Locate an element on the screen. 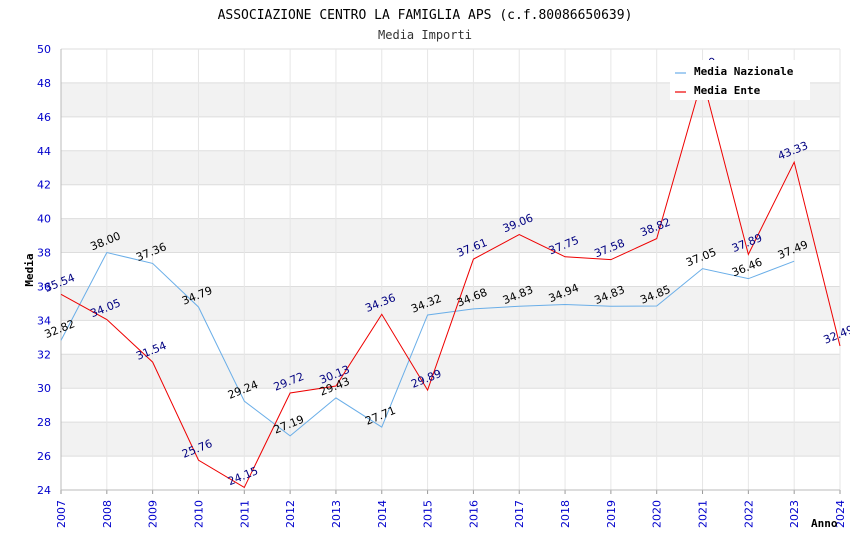 The width and height of the screenshot is (850, 550). x-tick-label: 2018 is located at coordinates (565, 514).